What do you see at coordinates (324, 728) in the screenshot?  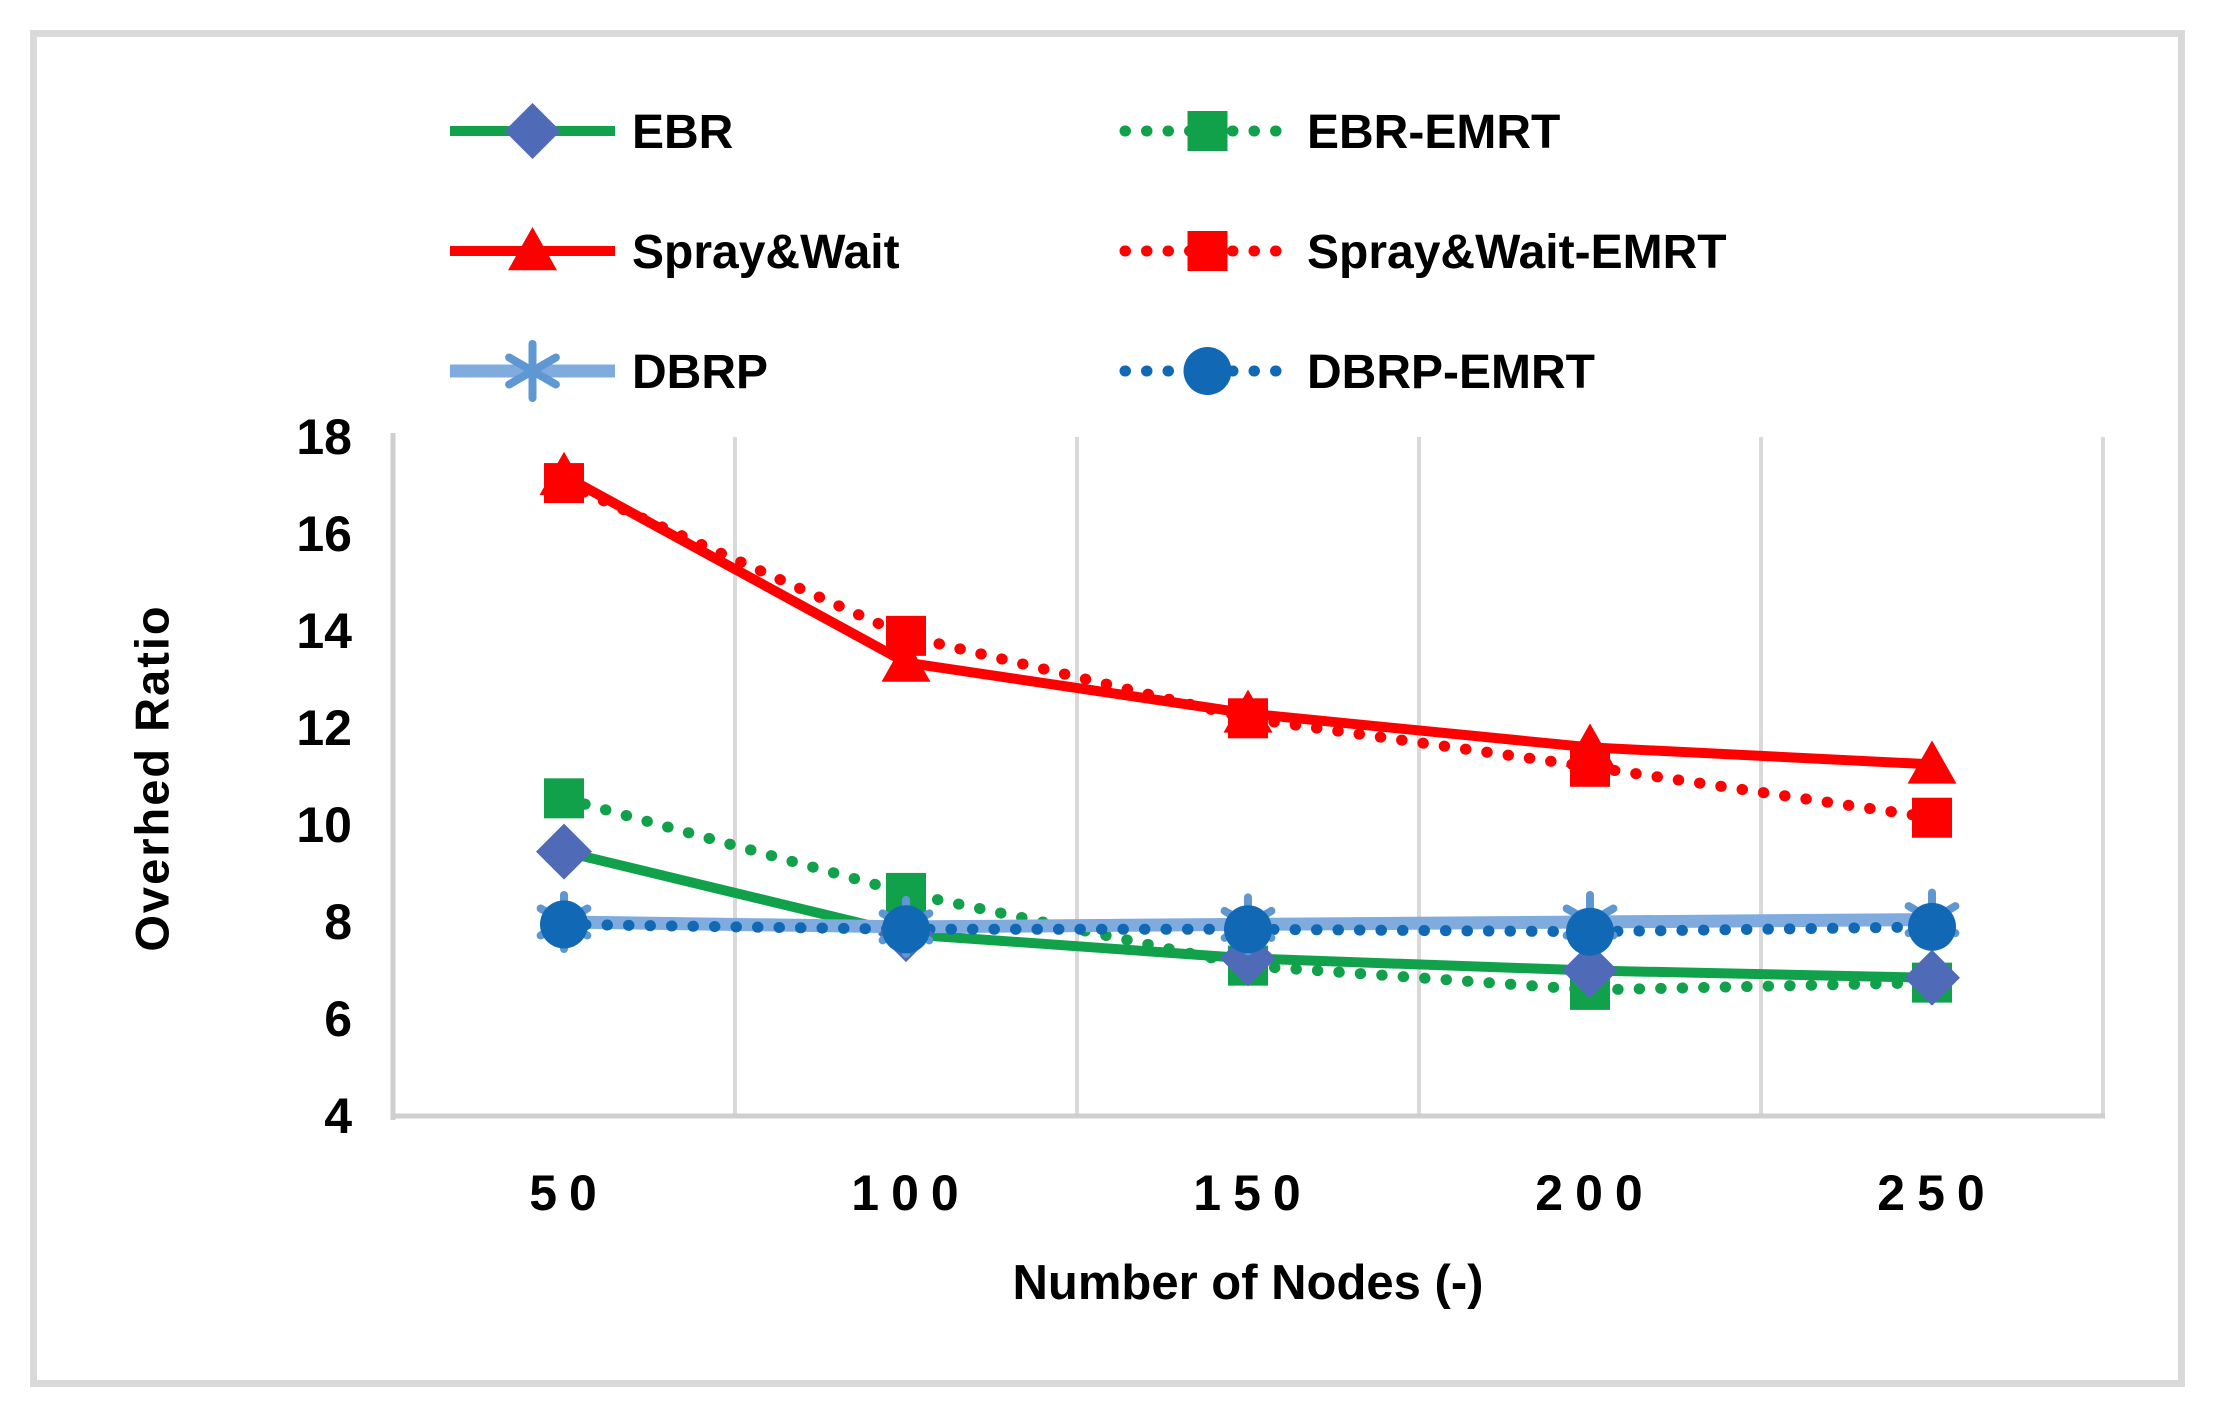 I see `y-tick-label: 12` at bounding box center [324, 728].